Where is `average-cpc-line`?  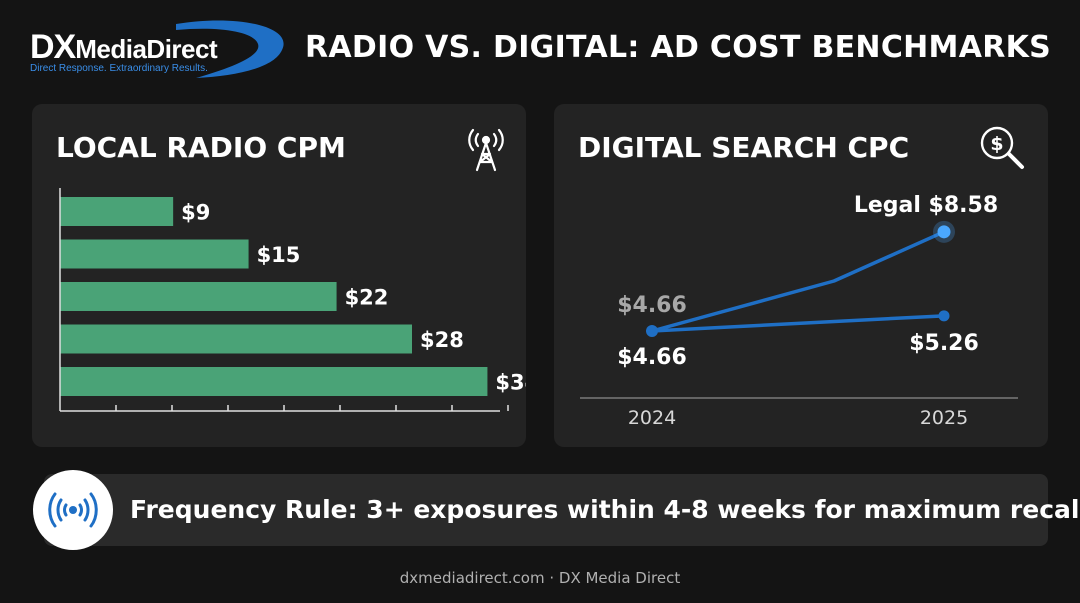 average-cpc-line is located at coordinates (798, 323).